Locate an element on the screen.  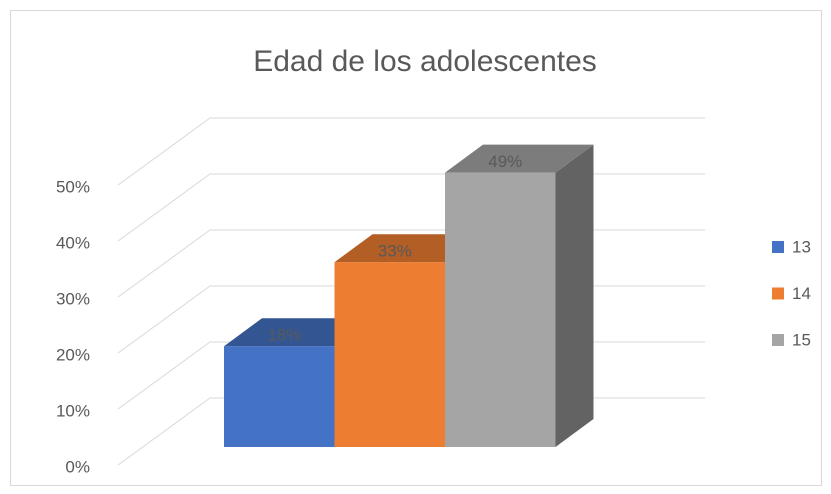
y-tick-label: 30% is located at coordinates (73, 298).